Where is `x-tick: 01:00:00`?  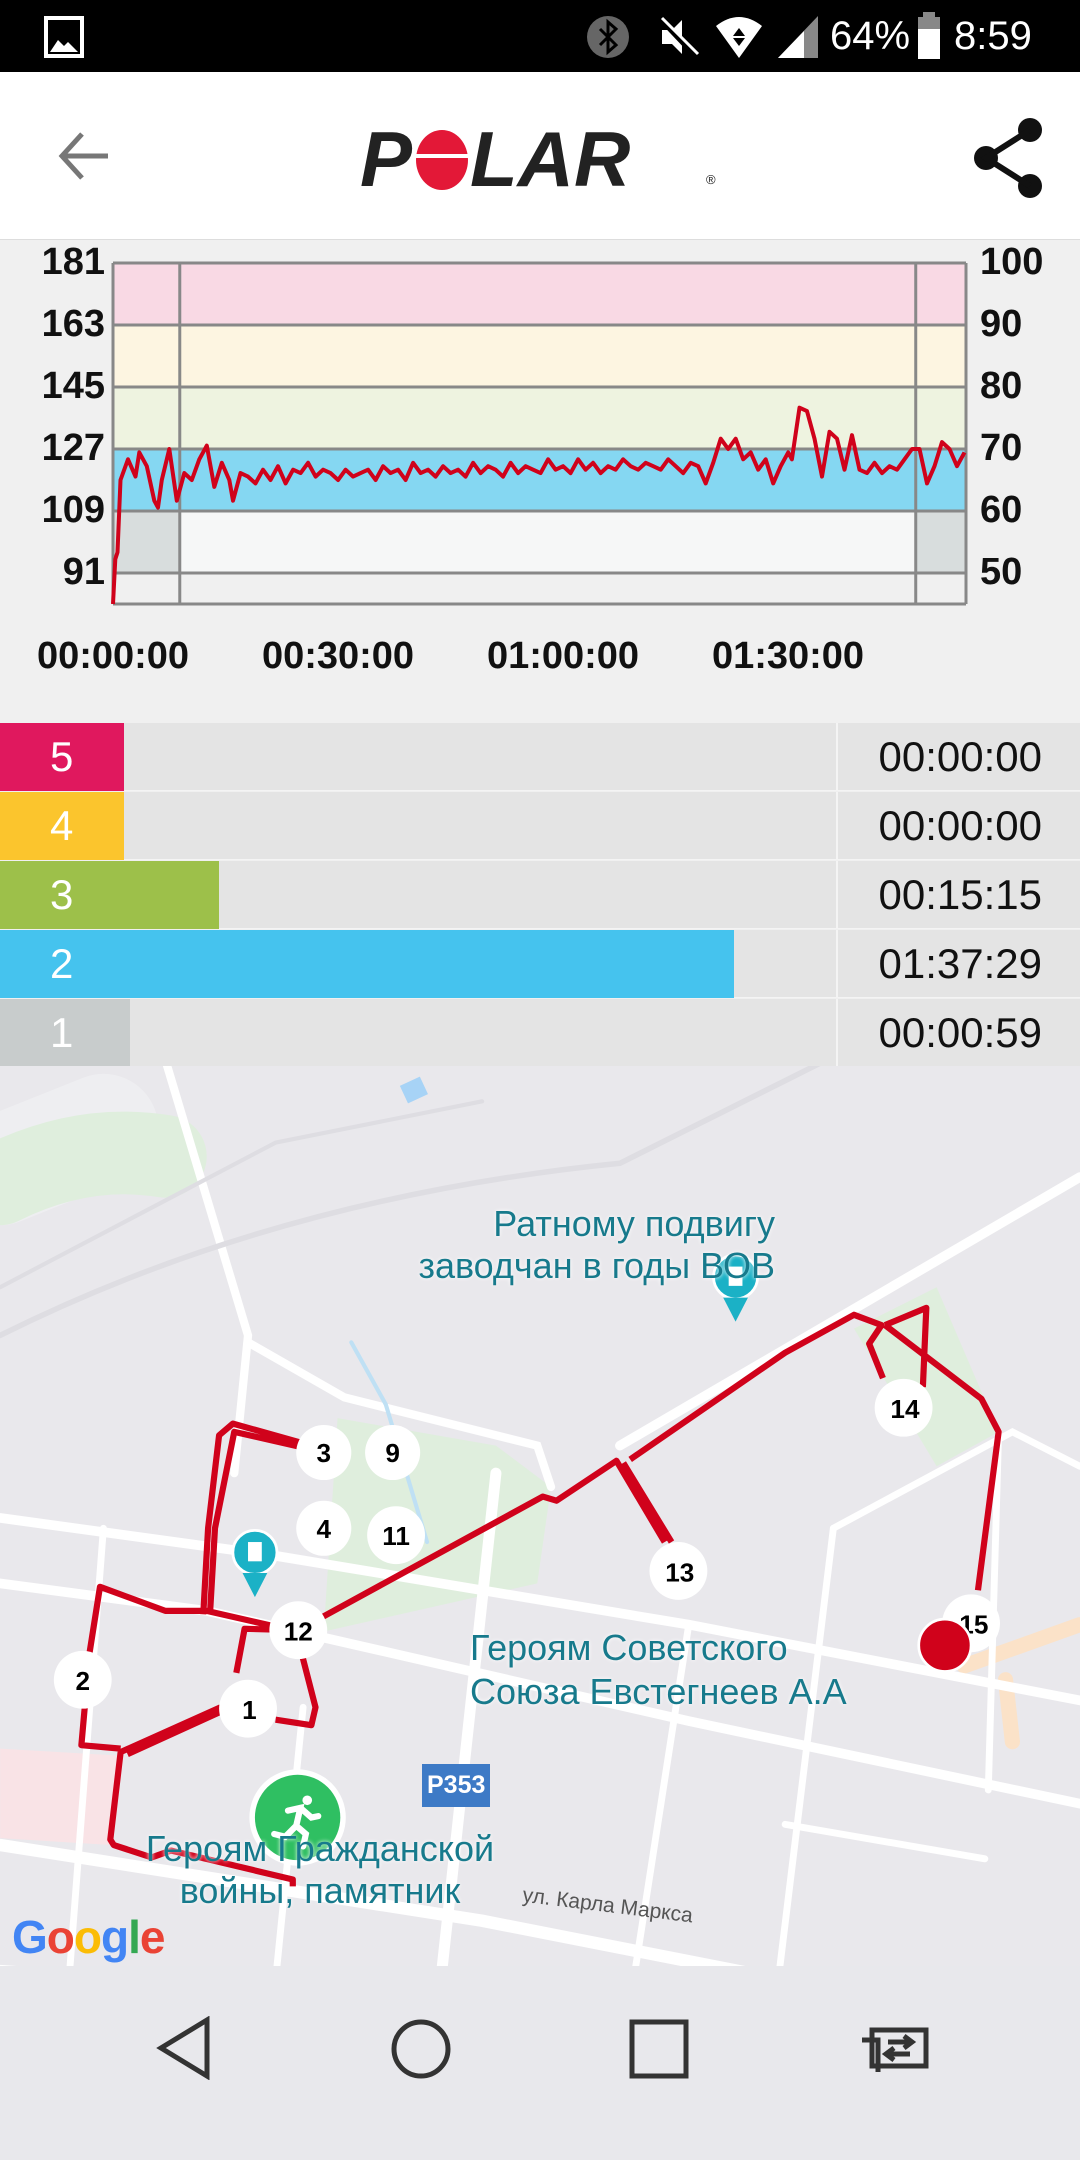
x-tick: 01:00:00 is located at coordinates (563, 656).